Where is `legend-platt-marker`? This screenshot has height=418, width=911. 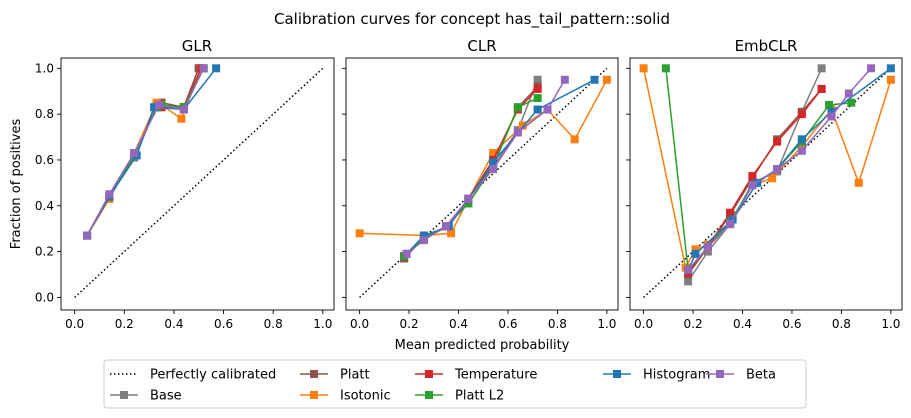 legend-platt-marker is located at coordinates (314, 374).